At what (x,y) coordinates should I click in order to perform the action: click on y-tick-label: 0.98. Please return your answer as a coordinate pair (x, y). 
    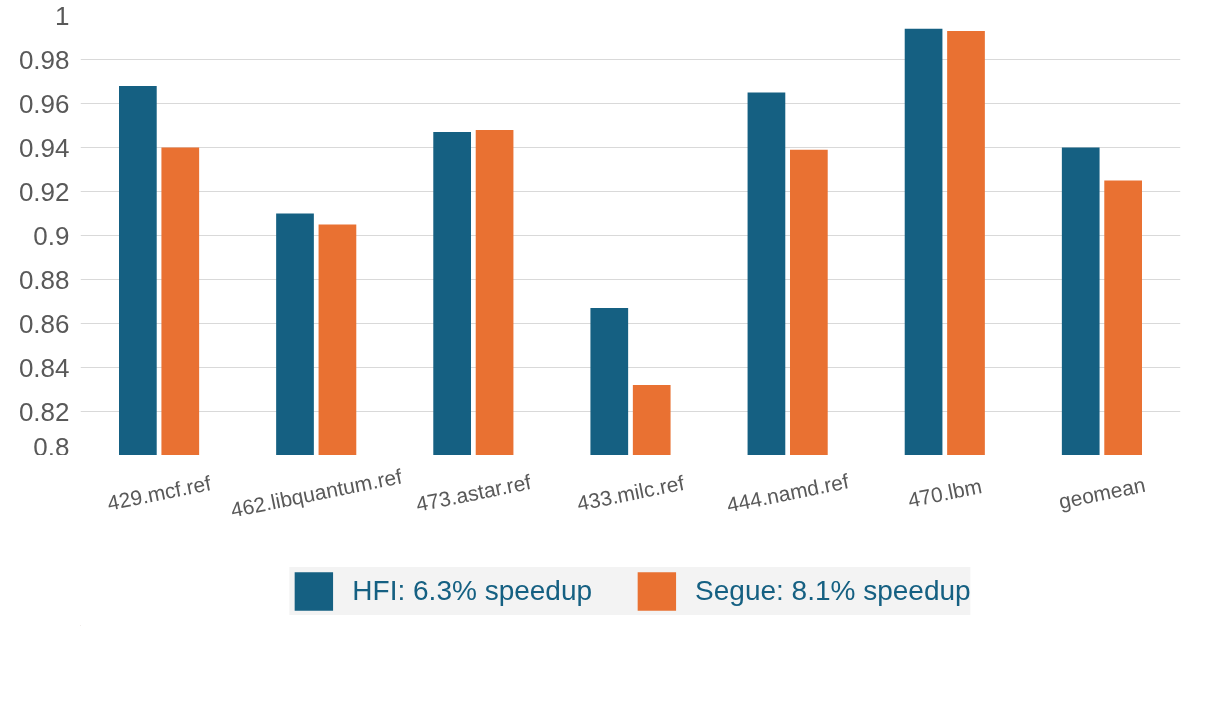
    Looking at the image, I should click on (44, 59).